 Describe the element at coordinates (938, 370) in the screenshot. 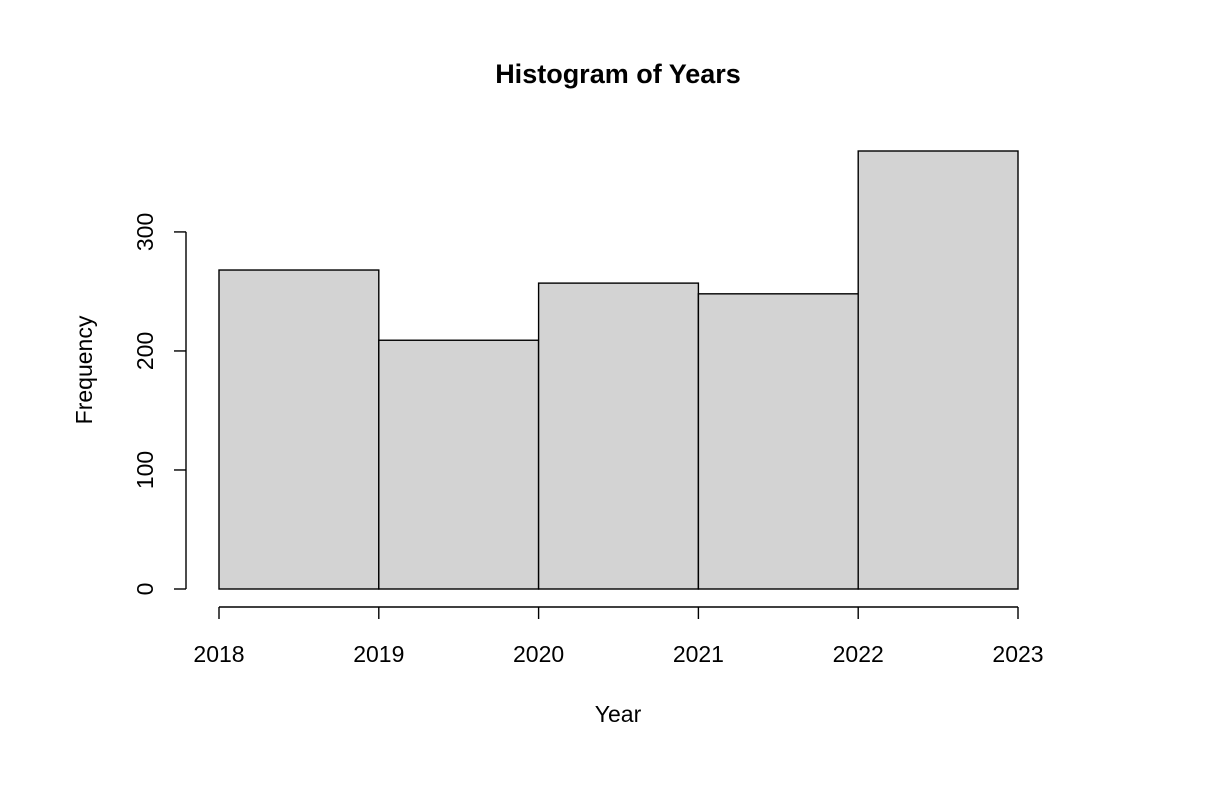

I see `histogram-bar-2022-2023` at that location.